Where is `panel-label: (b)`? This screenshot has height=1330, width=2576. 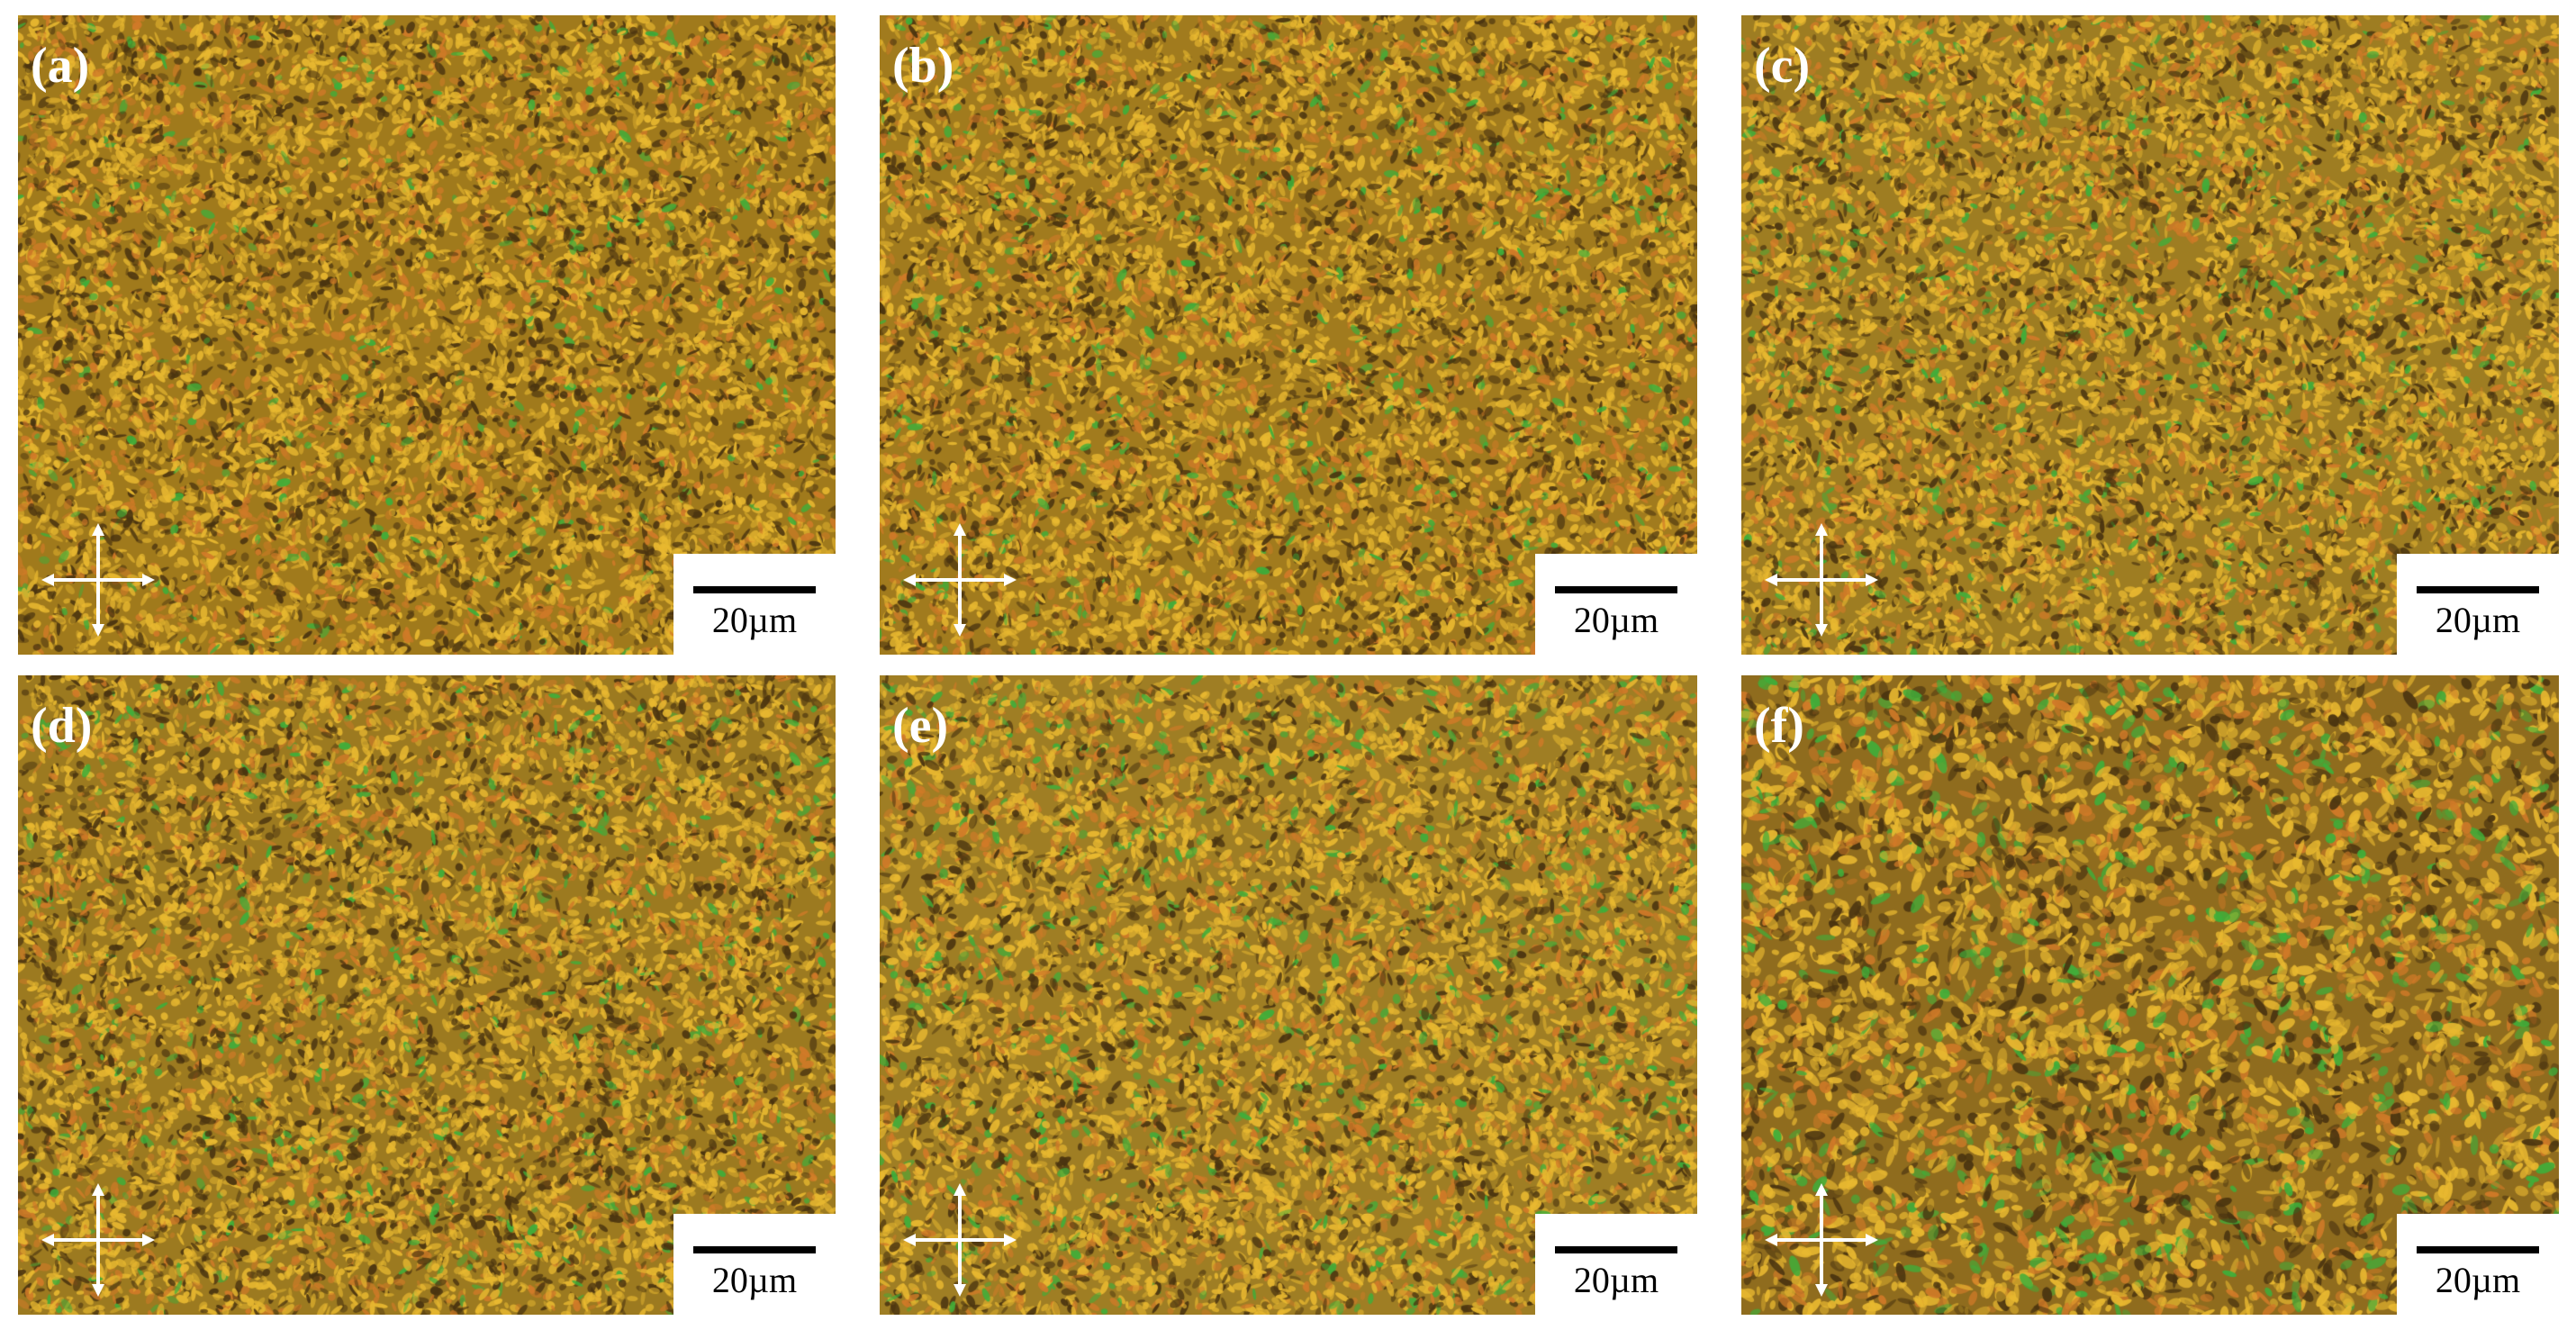
panel-label: (b) is located at coordinates (923, 66).